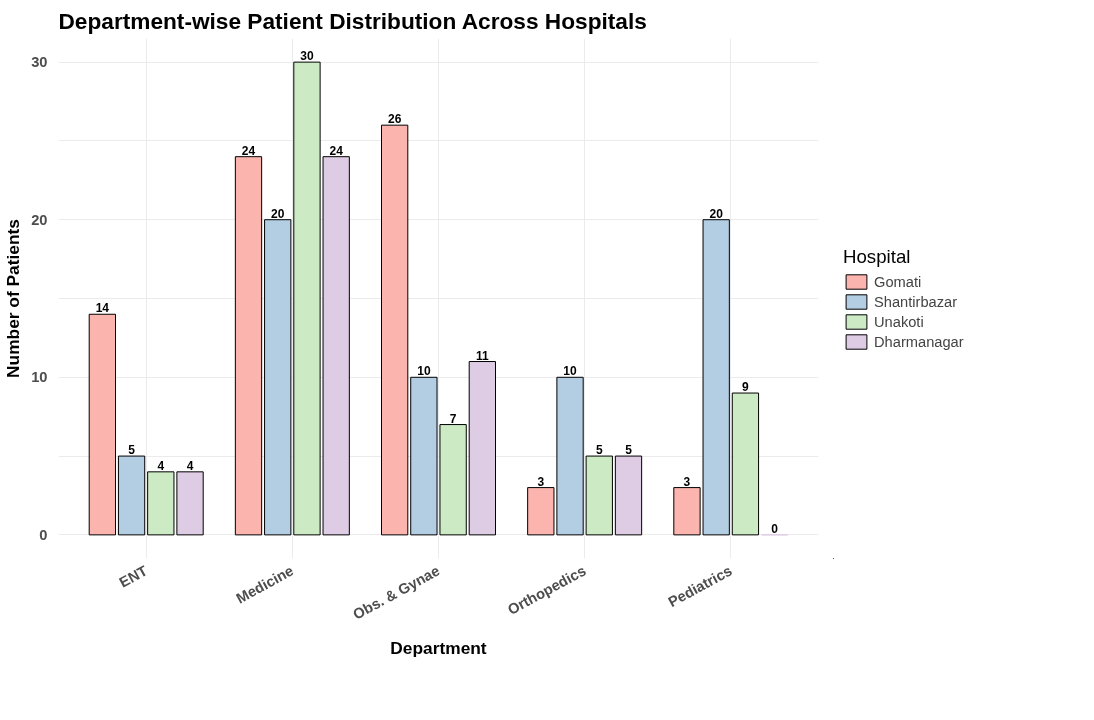  What do you see at coordinates (483, 355) in the screenshot?
I see `data-label: 11` at bounding box center [483, 355].